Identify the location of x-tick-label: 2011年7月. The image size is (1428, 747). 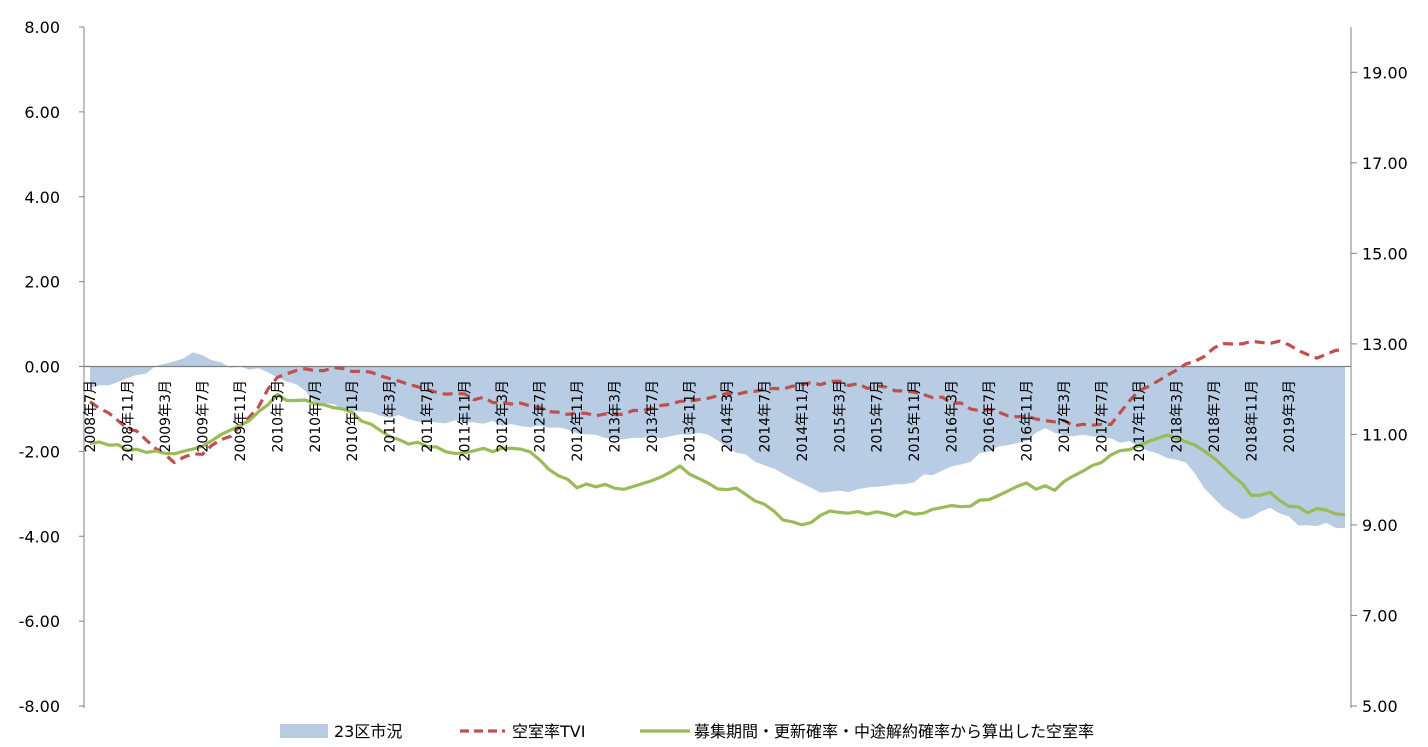
(428, 416).